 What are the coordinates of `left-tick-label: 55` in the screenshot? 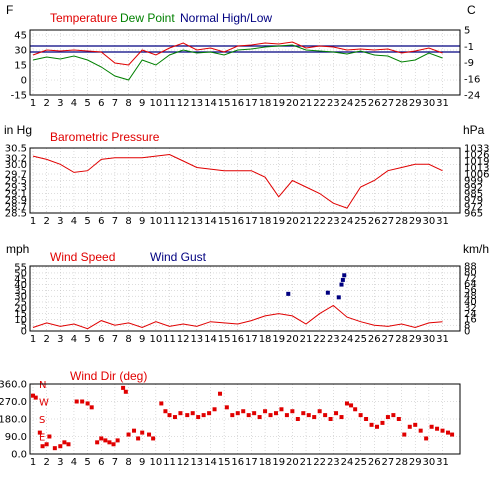 It's located at (20, 268).